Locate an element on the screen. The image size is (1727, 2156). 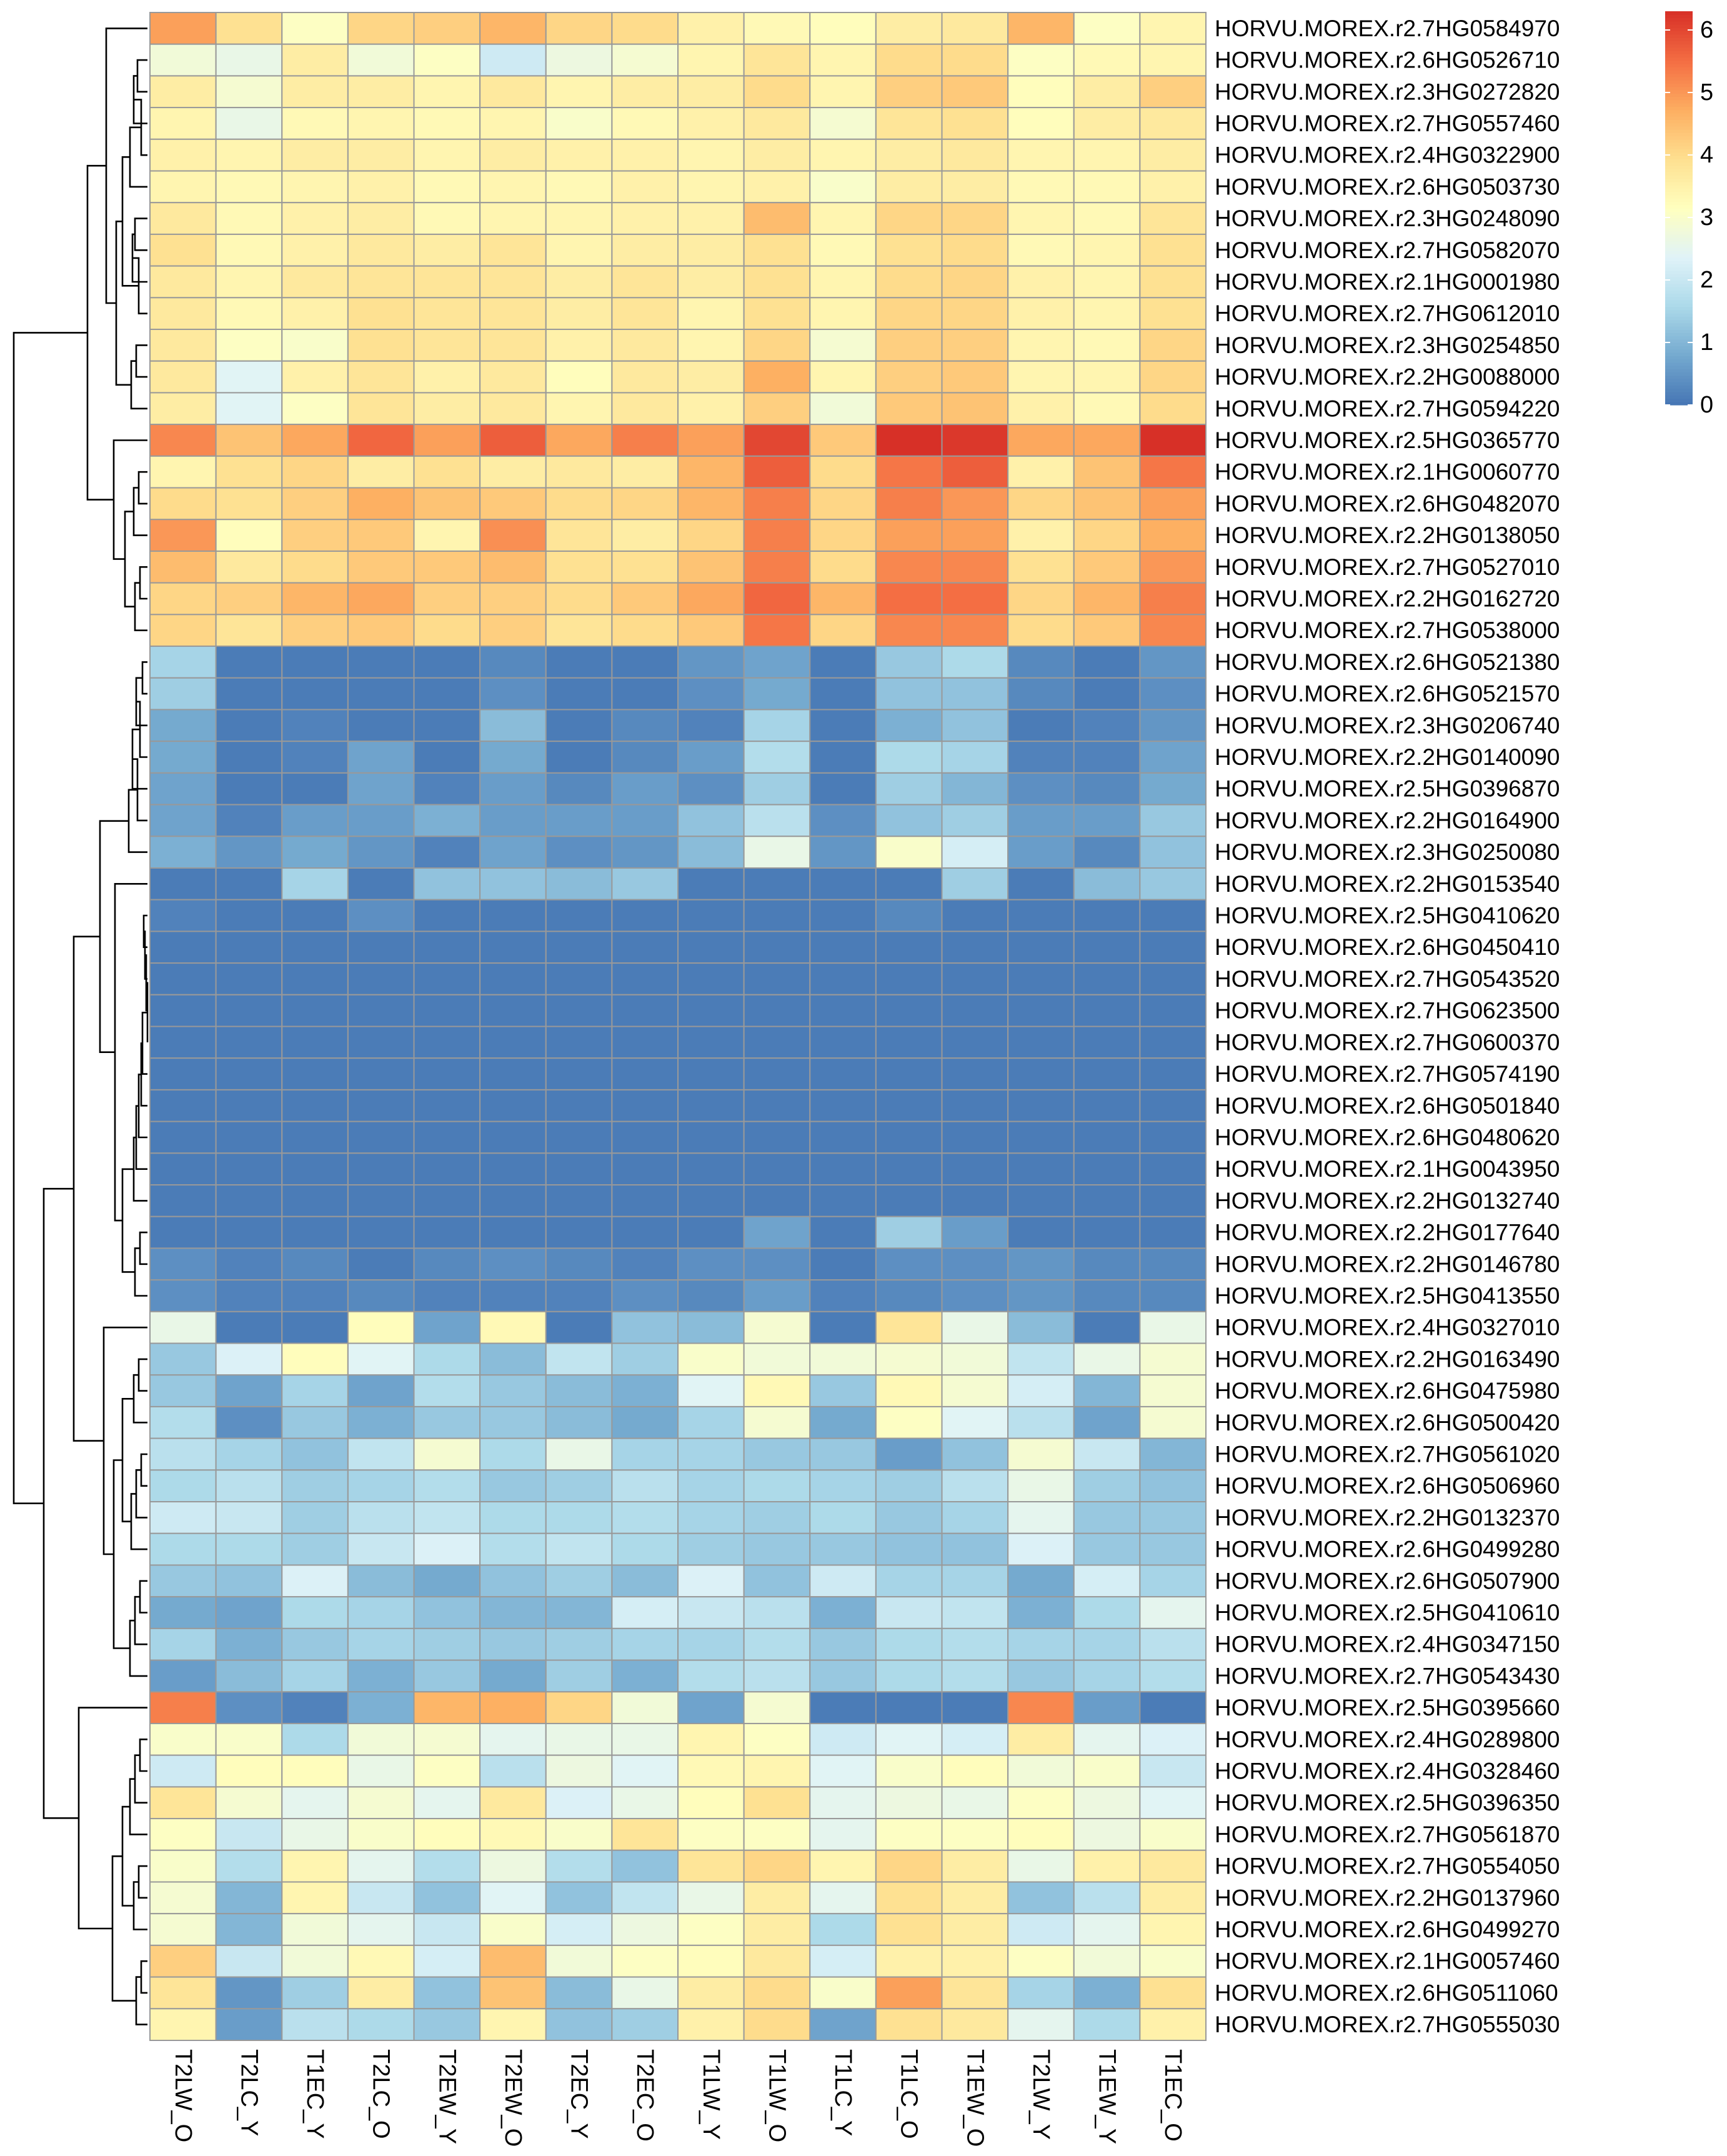
row-label: HORVU.MOREX.r2.2HG0153540 is located at coordinates (1388, 884).